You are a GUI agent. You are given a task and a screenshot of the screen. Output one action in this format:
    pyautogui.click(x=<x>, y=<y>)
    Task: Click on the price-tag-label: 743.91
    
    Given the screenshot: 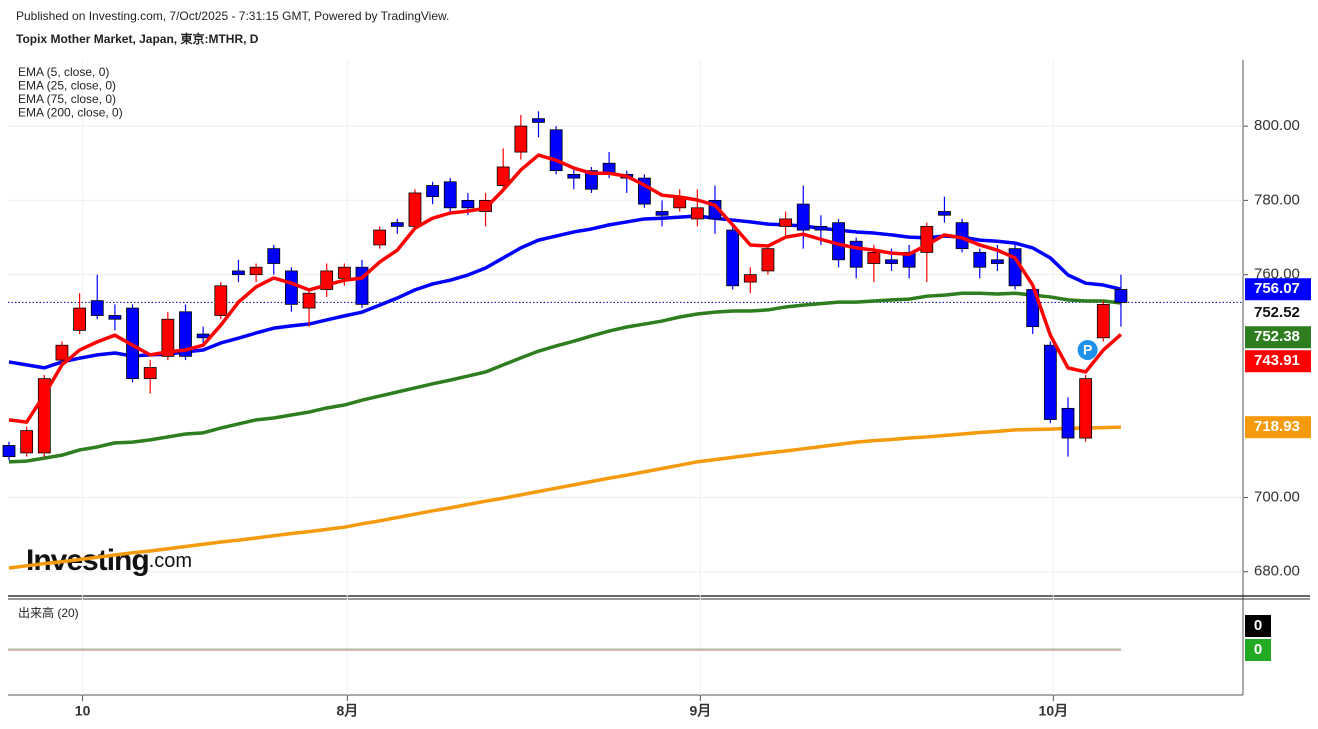 What is the action you would take?
    pyautogui.click(x=1277, y=360)
    